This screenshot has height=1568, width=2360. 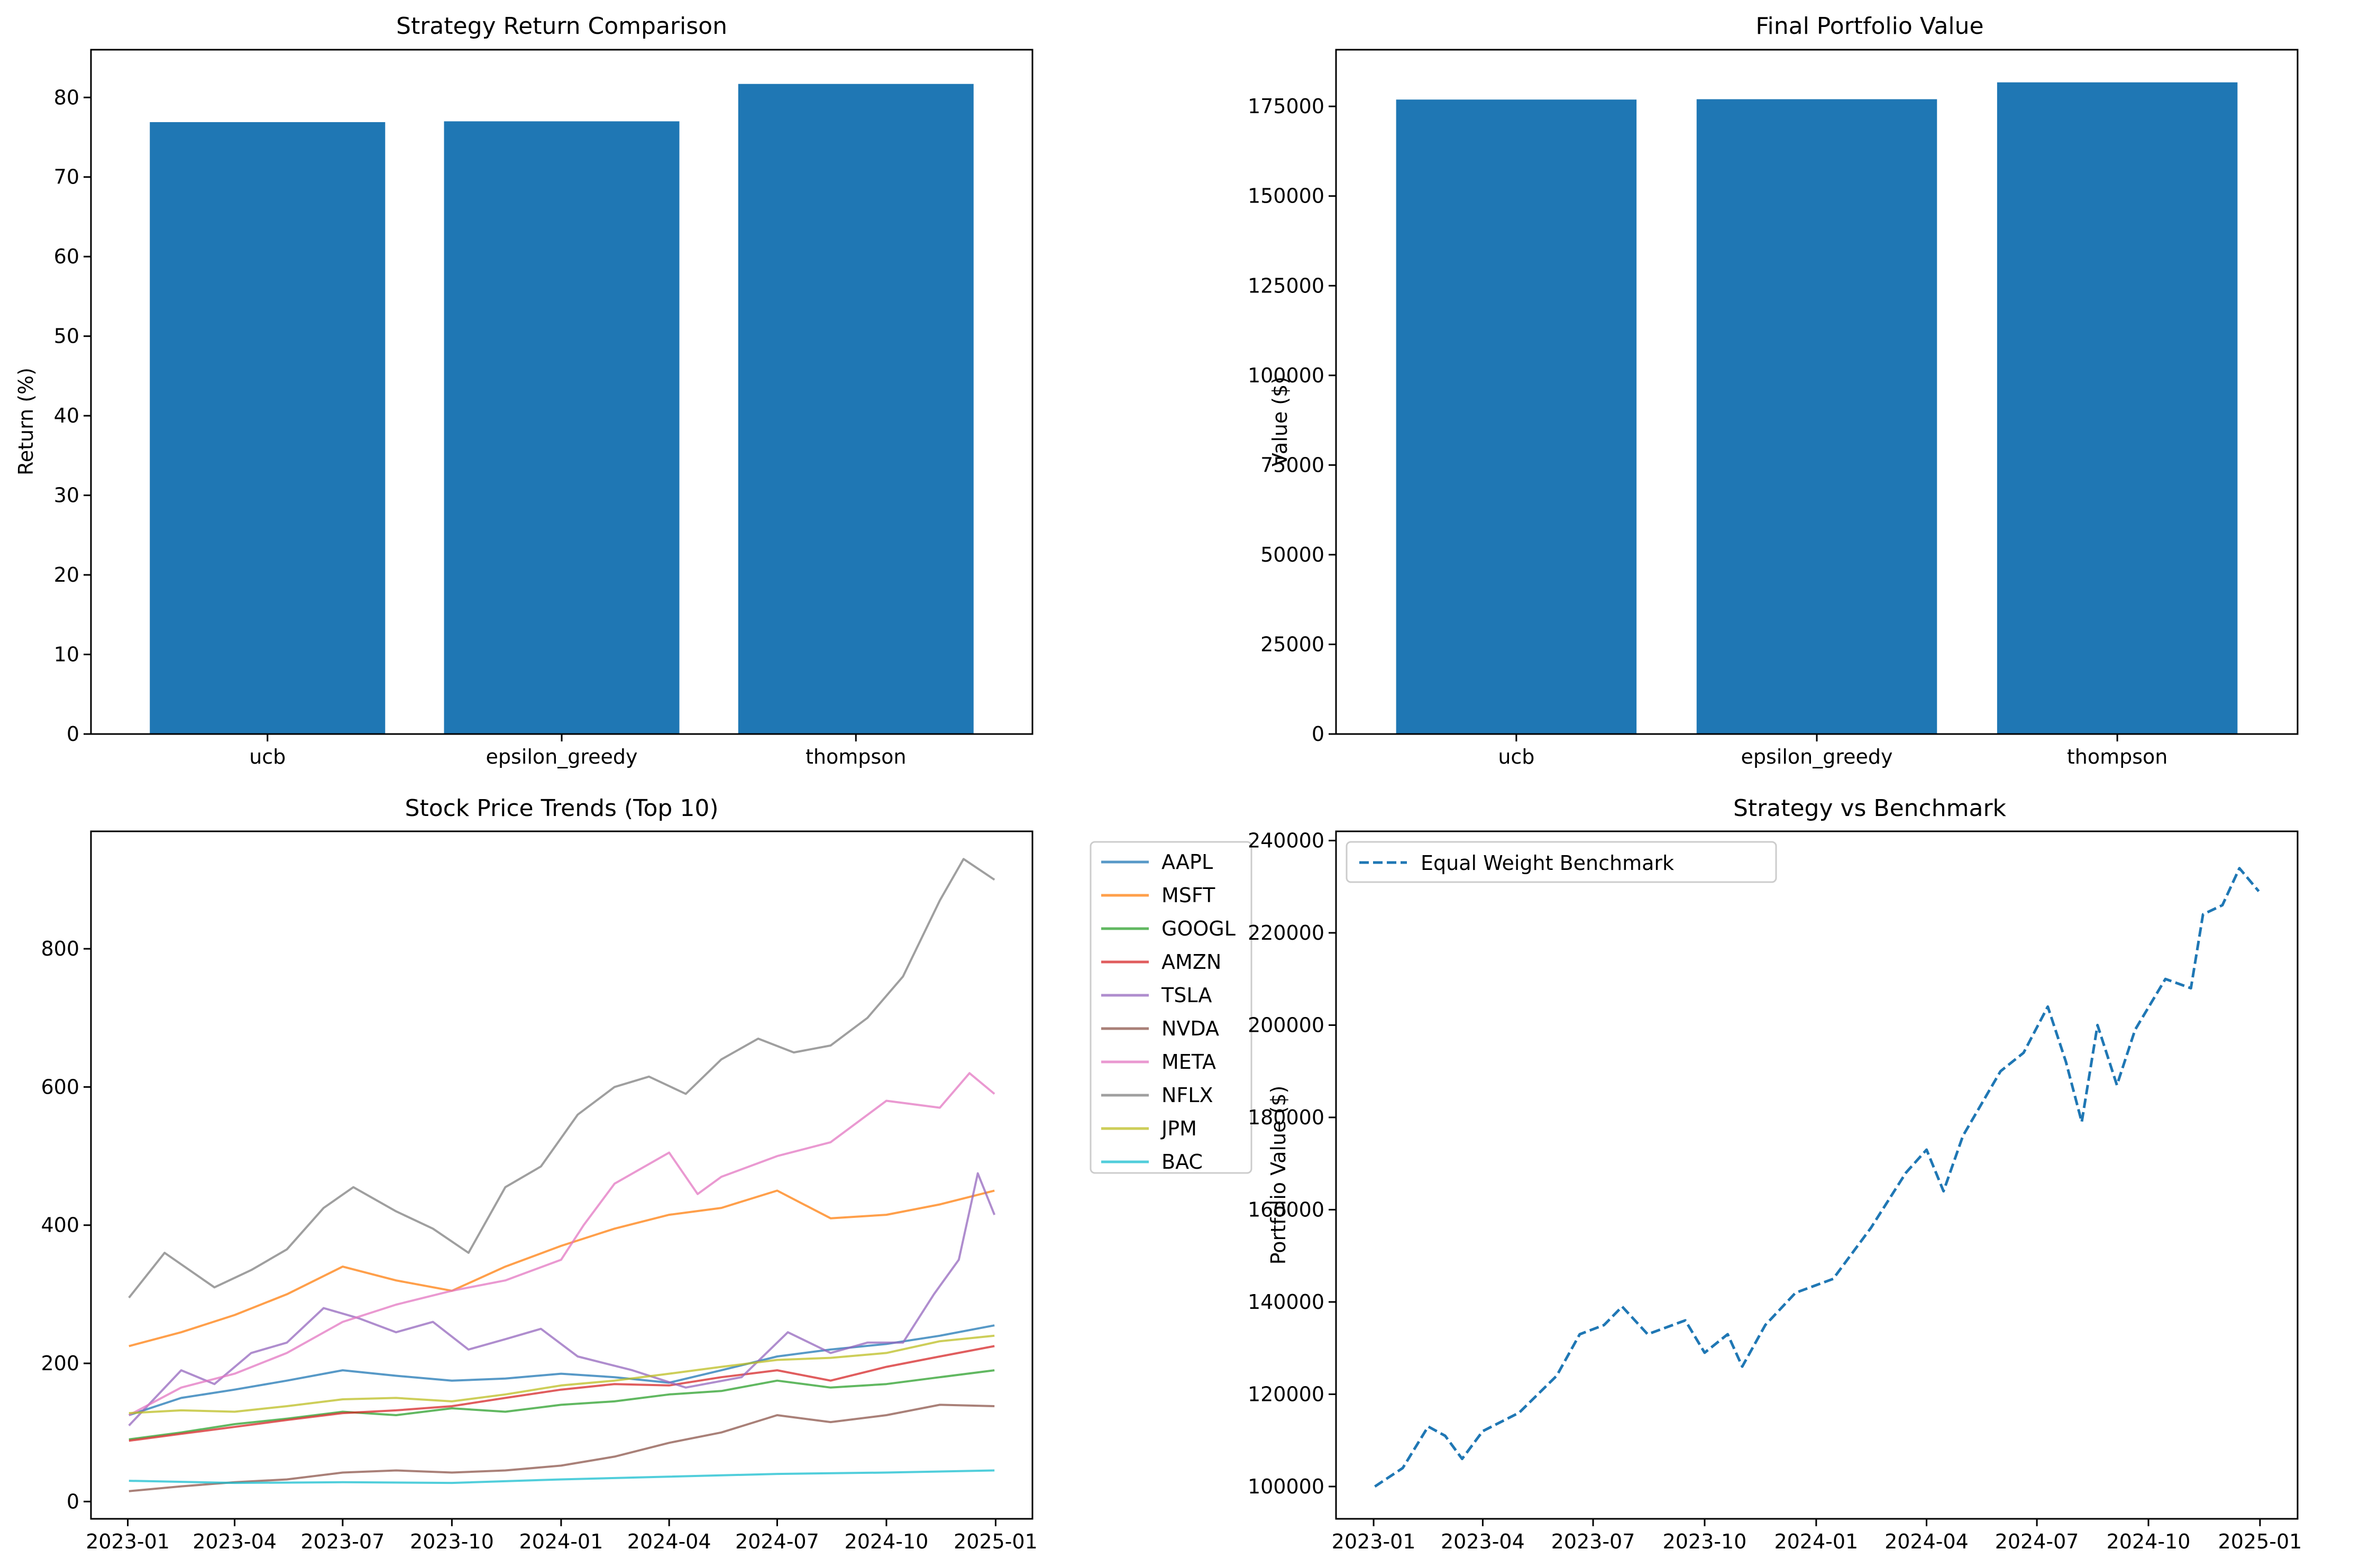 I want to click on ytick-label: 75000, so click(x=1292, y=464).